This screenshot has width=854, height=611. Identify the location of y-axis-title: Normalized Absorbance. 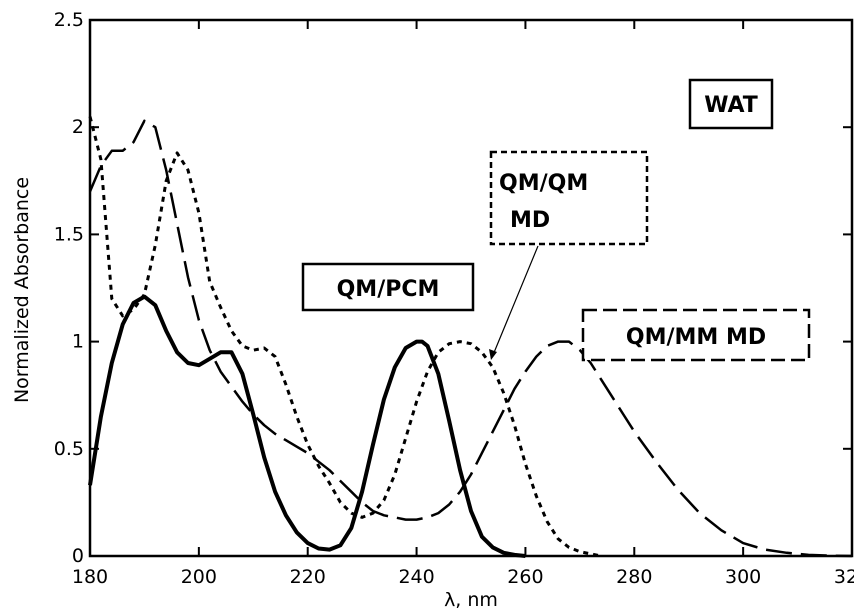
(22, 290).